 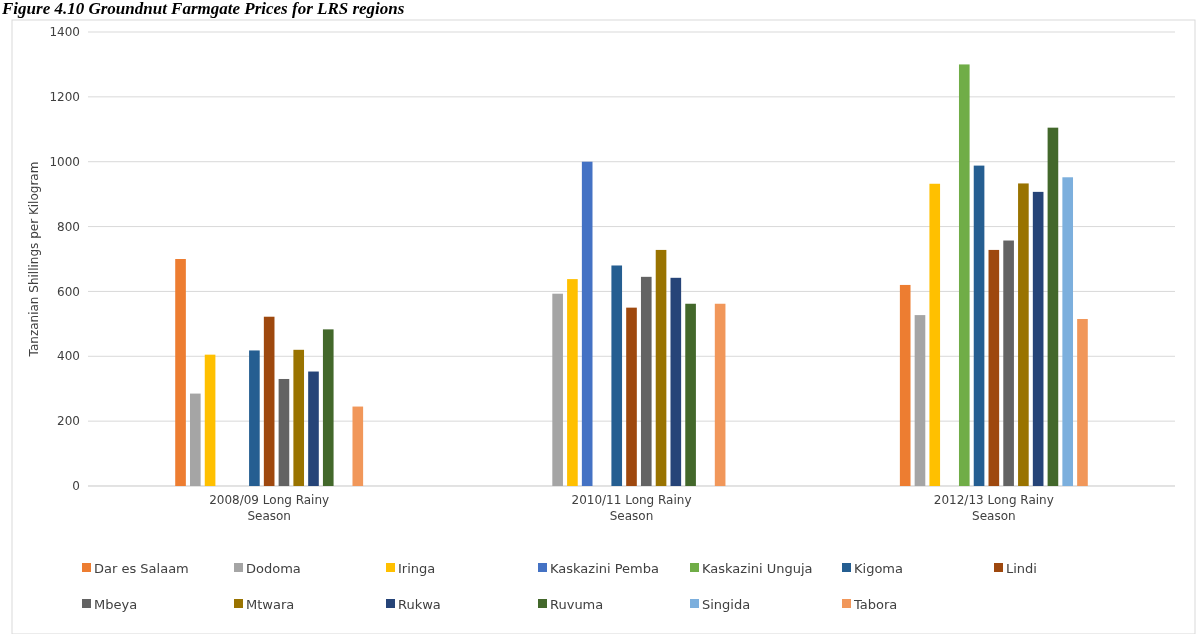 What do you see at coordinates (419, 604) in the screenshot?
I see `legend-label: Rukwa` at bounding box center [419, 604].